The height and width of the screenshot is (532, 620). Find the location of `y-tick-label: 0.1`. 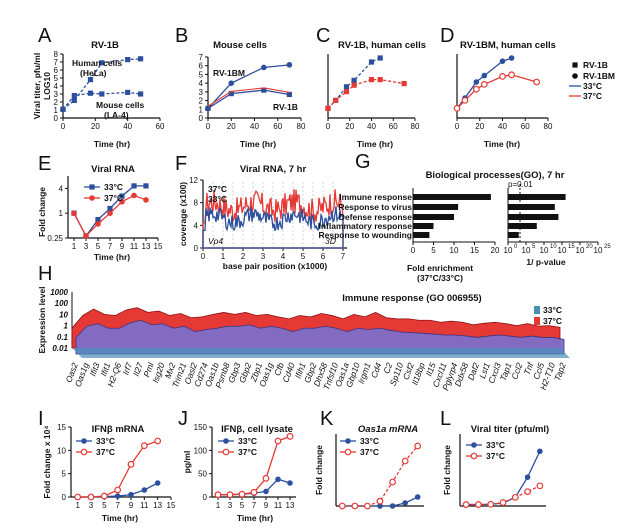

y-tick-label: 0.1 is located at coordinates (63, 337).